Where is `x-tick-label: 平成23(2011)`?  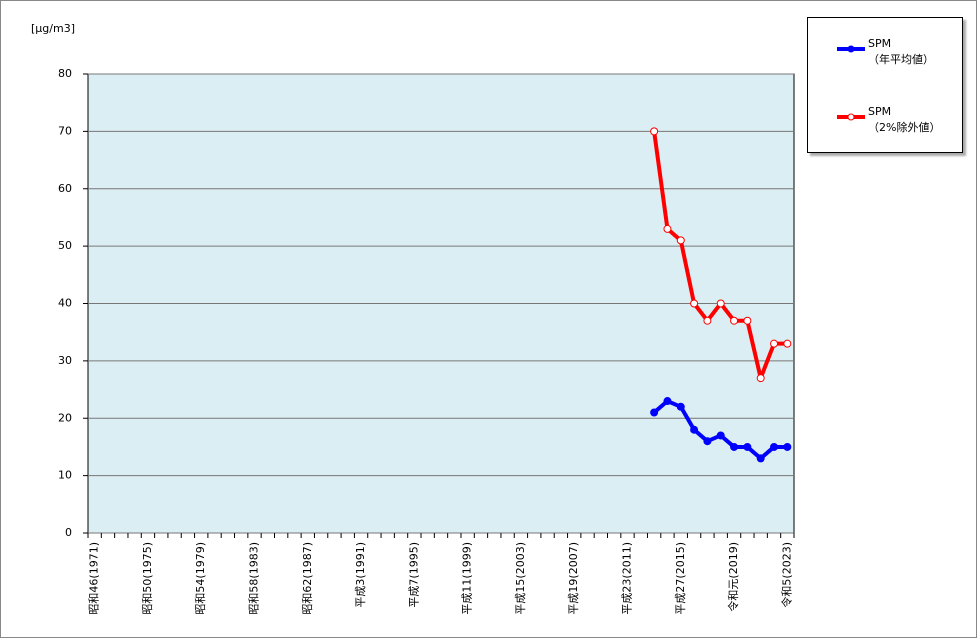 x-tick-label: 平成23(2011) is located at coordinates (626, 578).